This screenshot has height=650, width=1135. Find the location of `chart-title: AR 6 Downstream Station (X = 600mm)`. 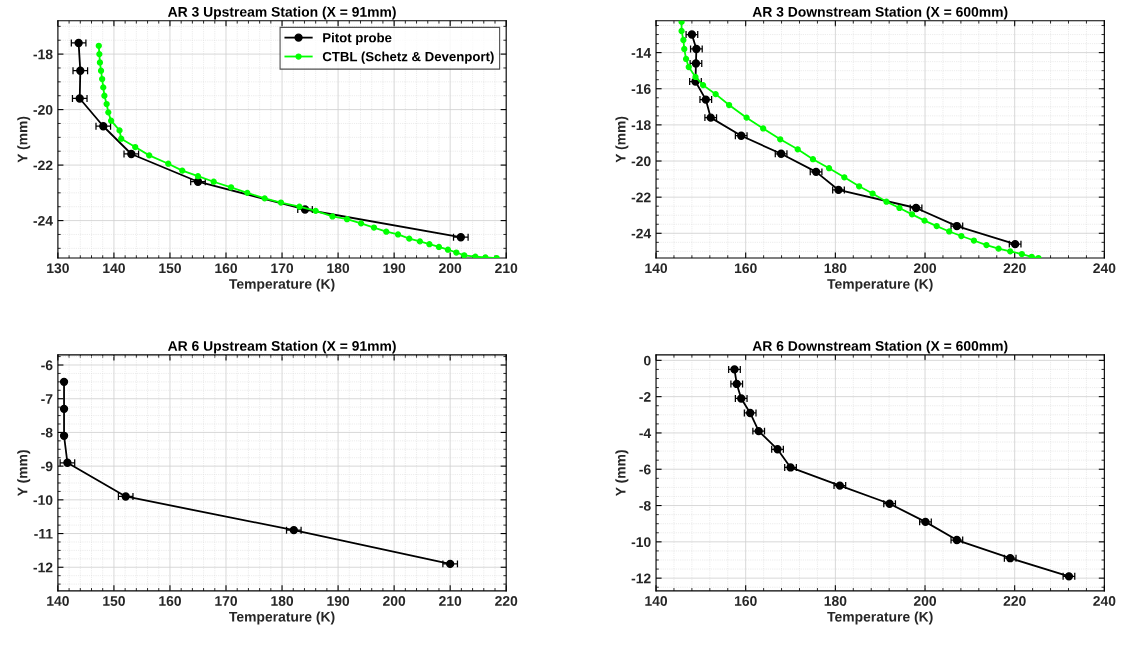

chart-title: AR 6 Downstream Station (X = 600mm) is located at coordinates (880, 347).